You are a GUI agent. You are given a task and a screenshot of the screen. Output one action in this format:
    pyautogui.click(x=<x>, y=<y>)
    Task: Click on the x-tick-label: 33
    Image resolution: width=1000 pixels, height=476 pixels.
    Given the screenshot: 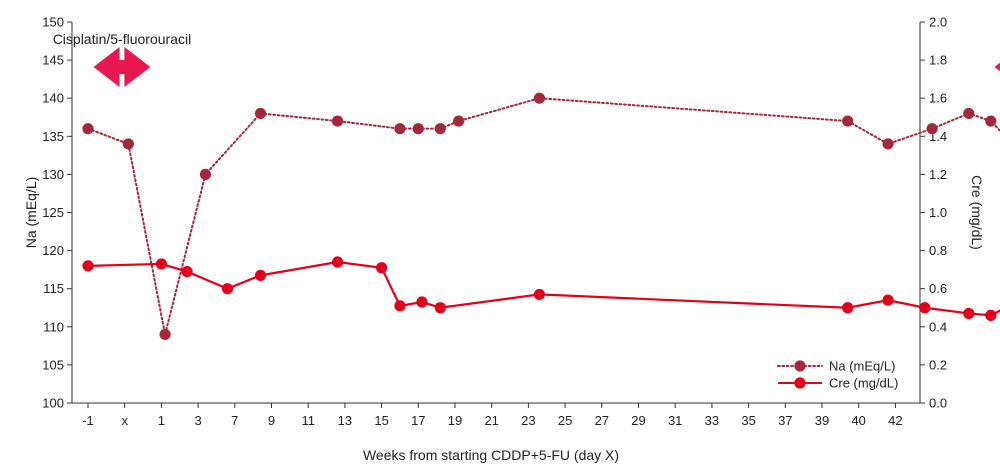 What is the action you would take?
    pyautogui.click(x=712, y=420)
    